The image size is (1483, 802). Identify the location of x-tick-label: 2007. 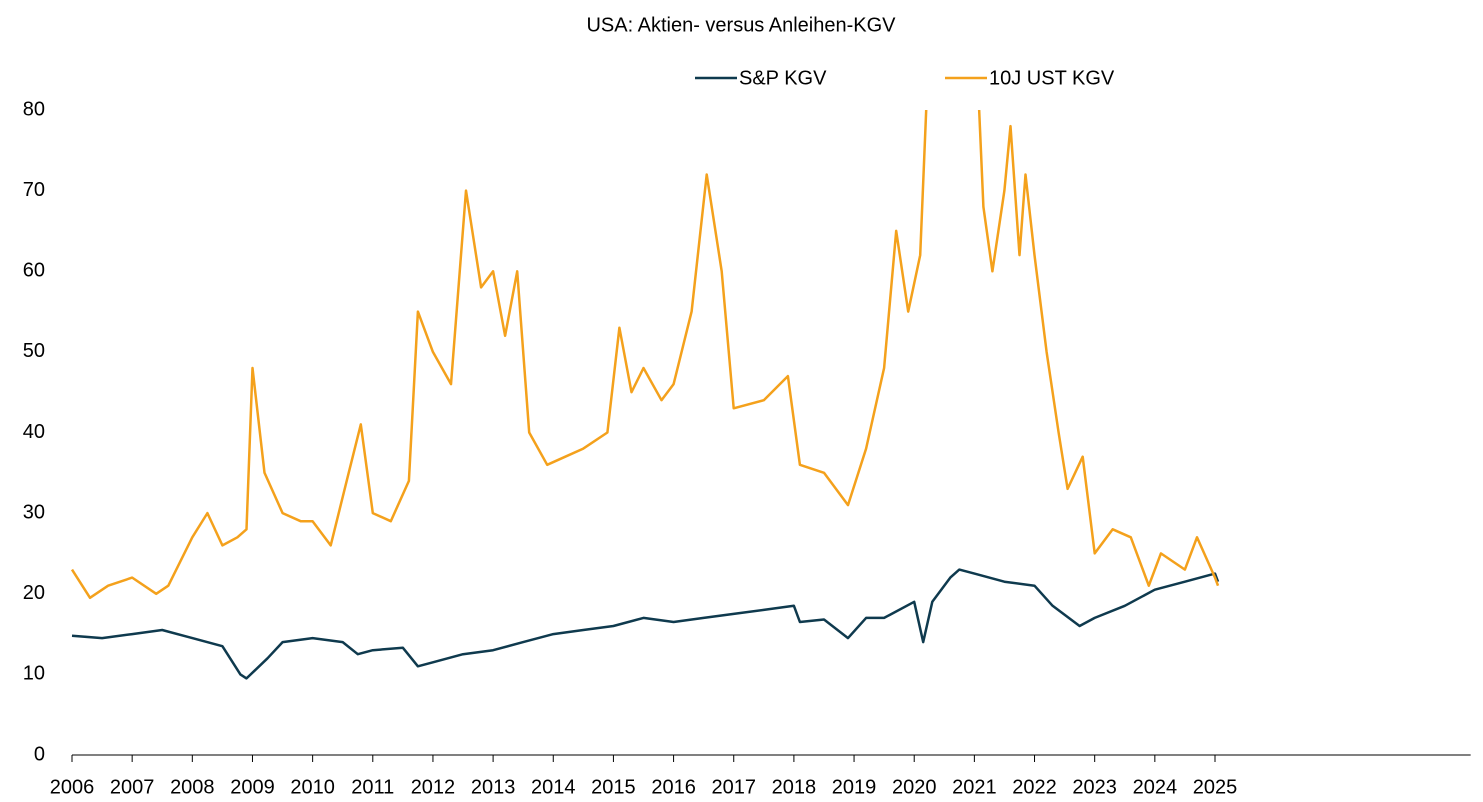
(132, 787).